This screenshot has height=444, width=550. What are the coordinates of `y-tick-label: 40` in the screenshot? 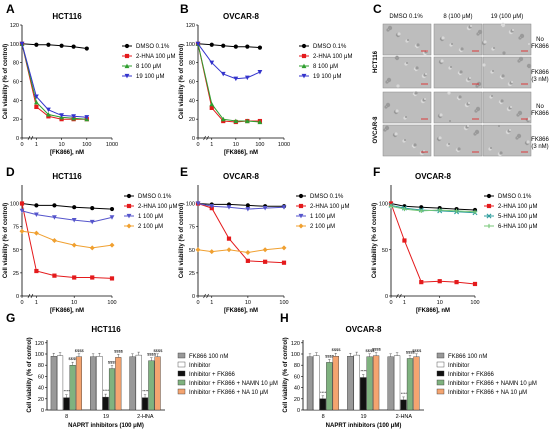 It's located at (16, 101).